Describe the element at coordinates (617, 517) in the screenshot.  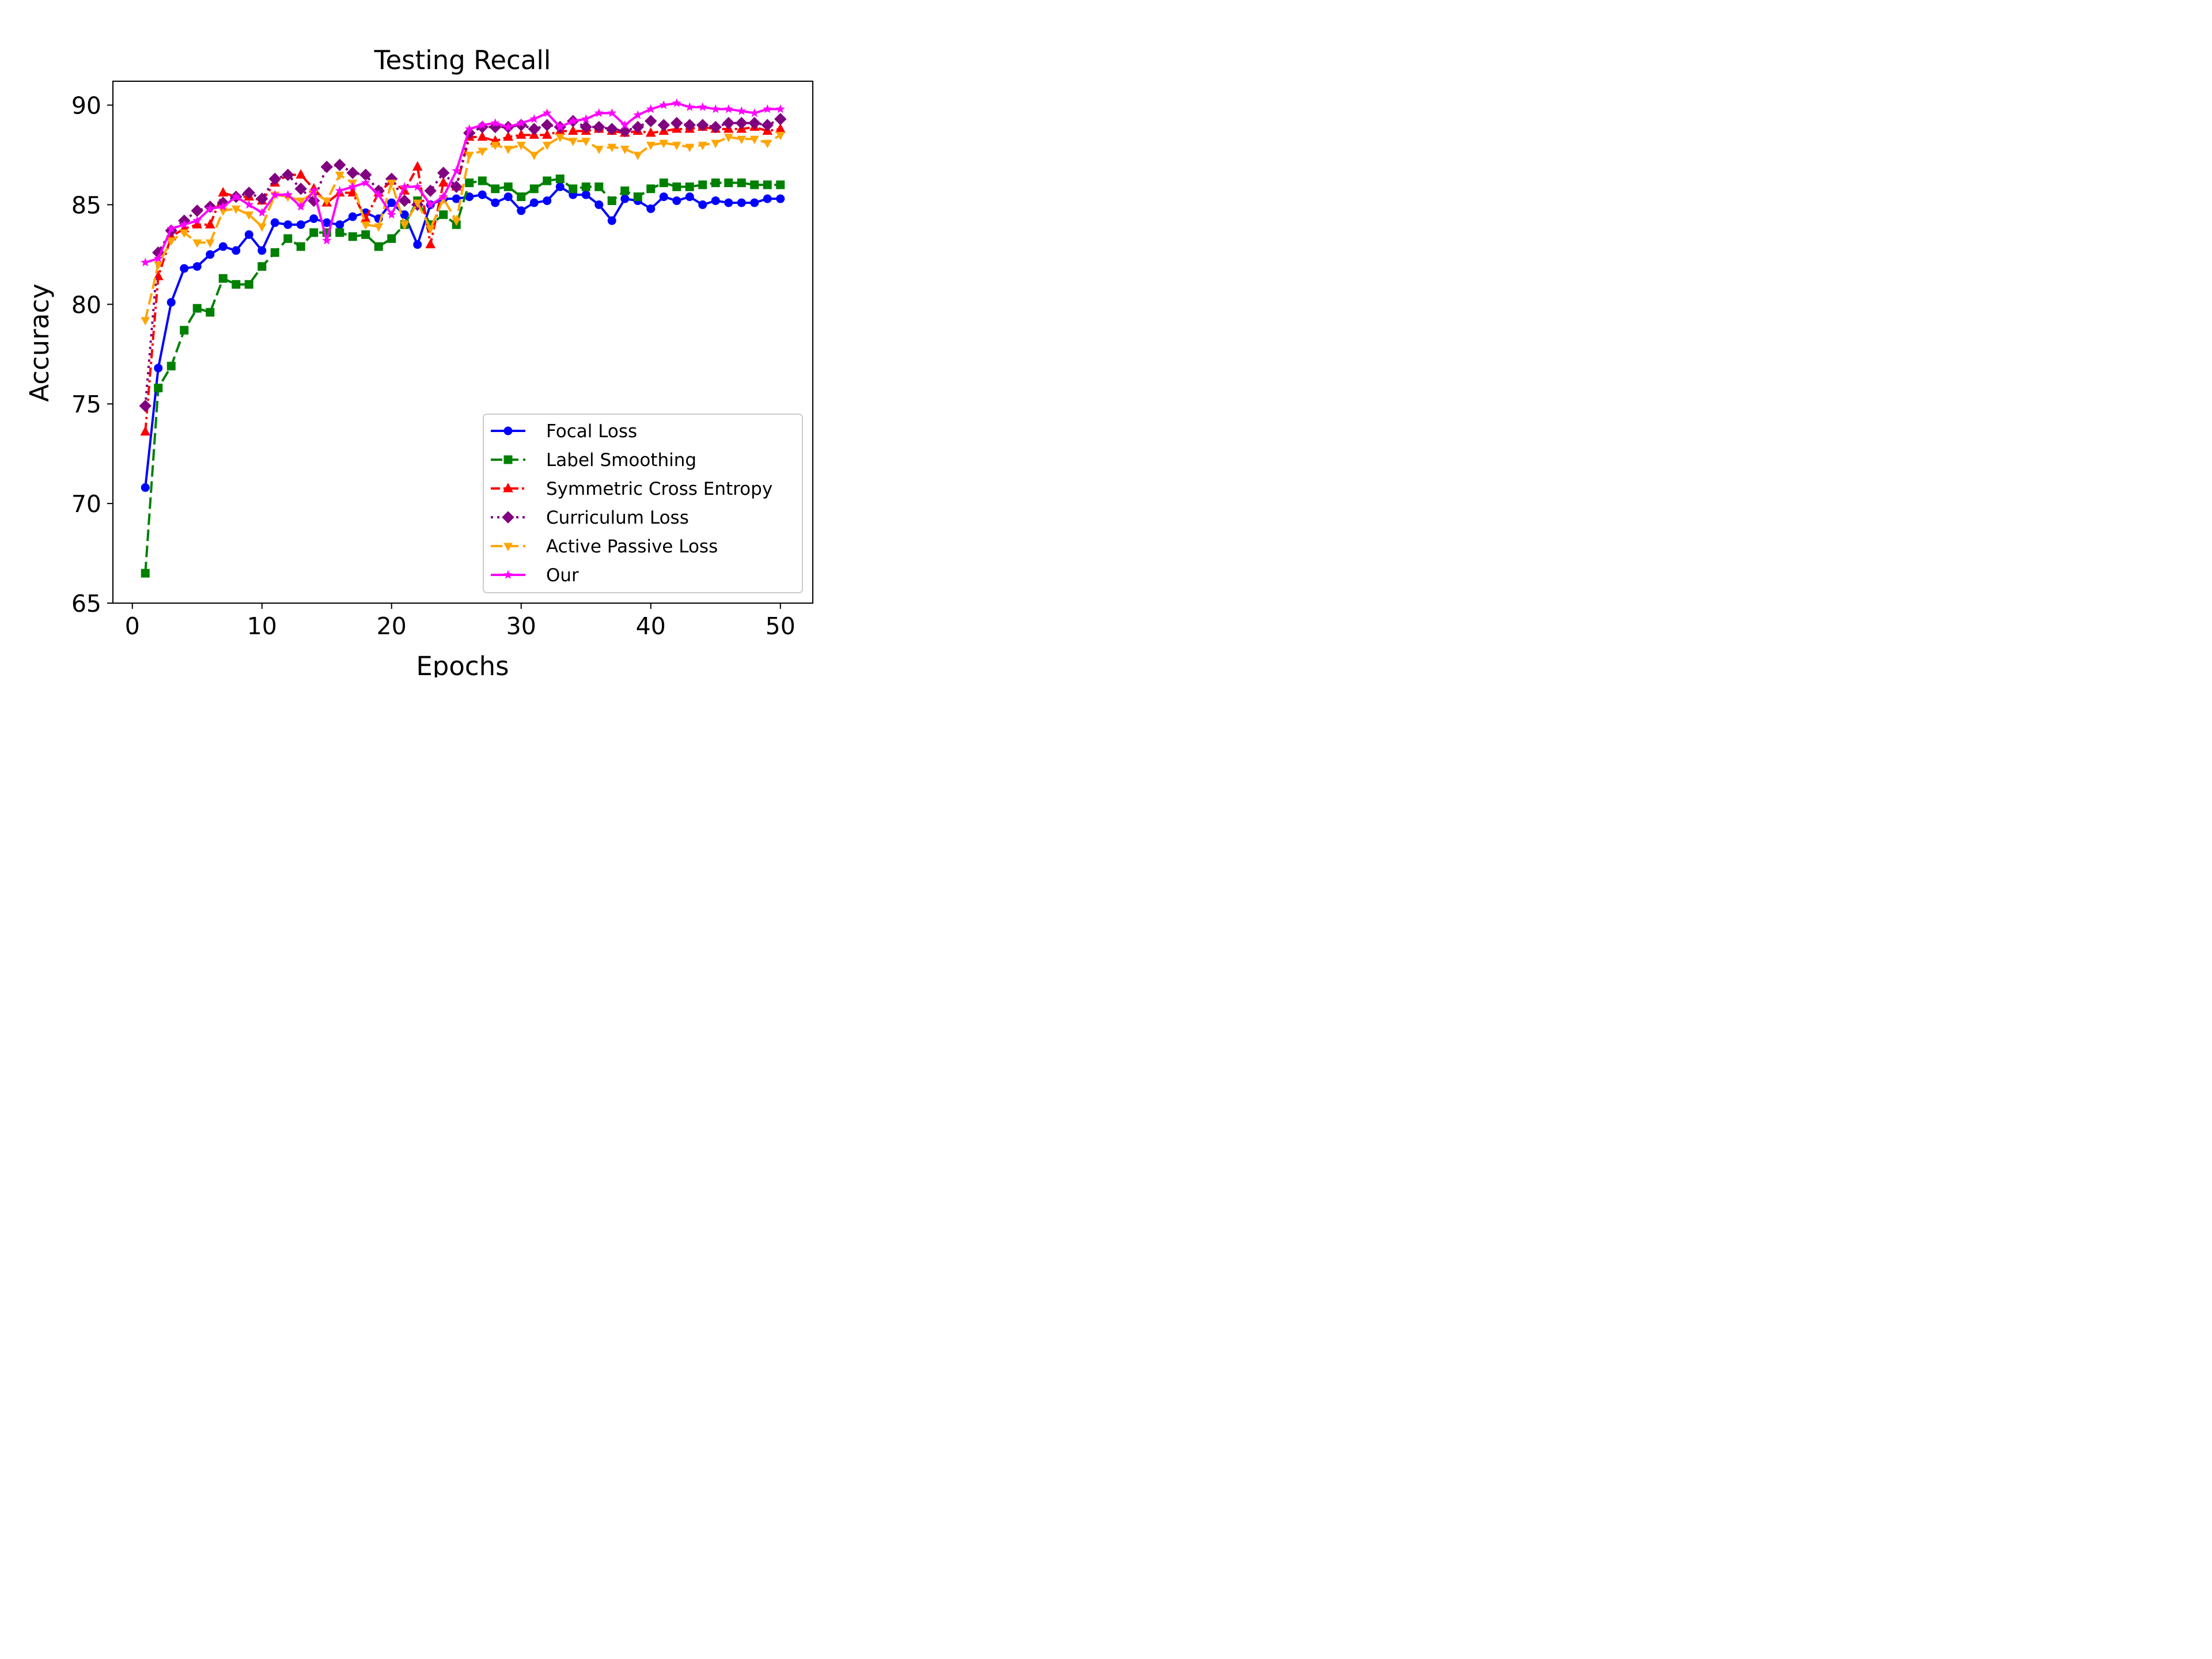
I see `legend-label: Curriculum Loss` at that location.